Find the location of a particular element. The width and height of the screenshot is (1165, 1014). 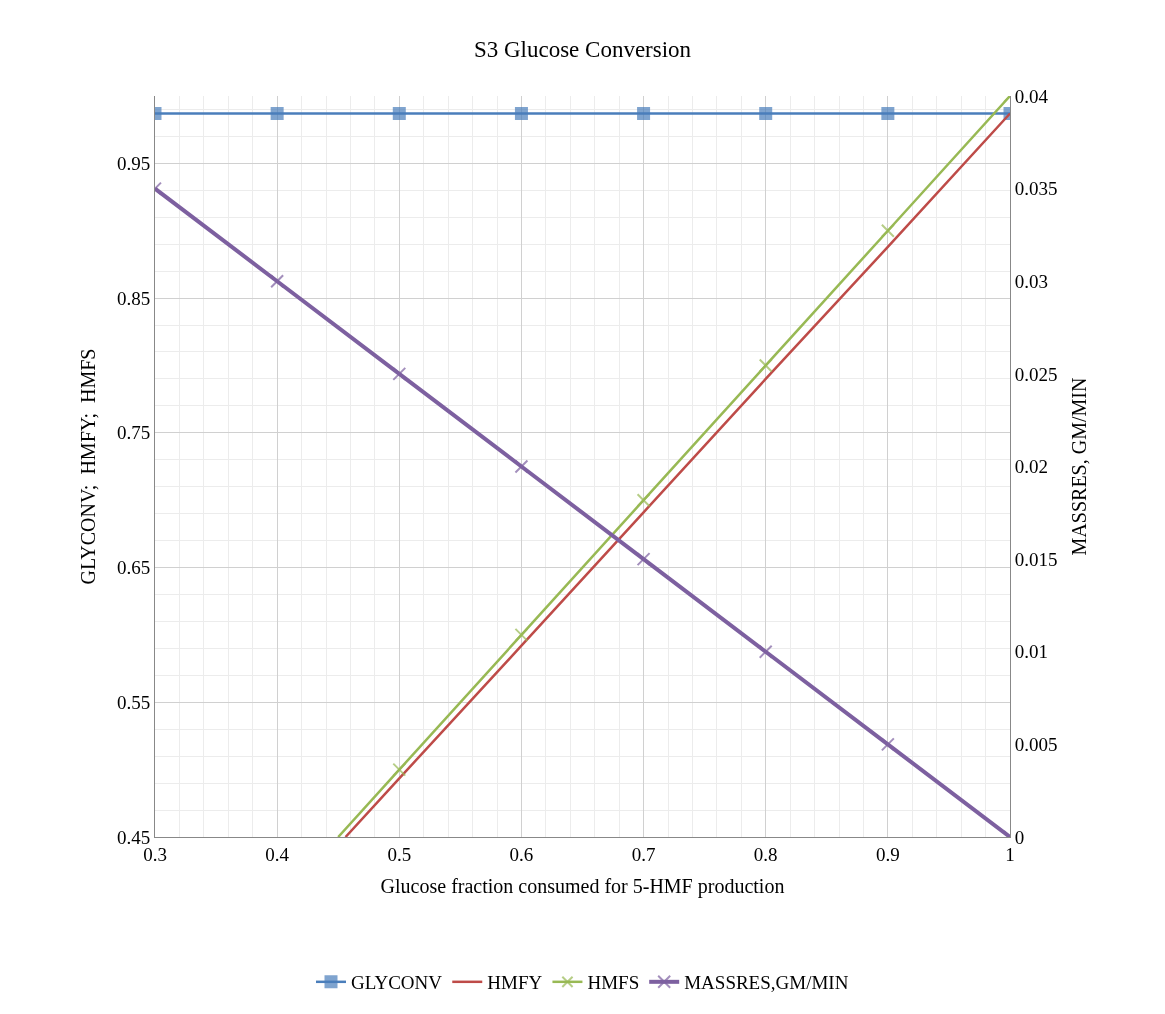

y2-tick-label: 0.02 is located at coordinates (1031, 467).